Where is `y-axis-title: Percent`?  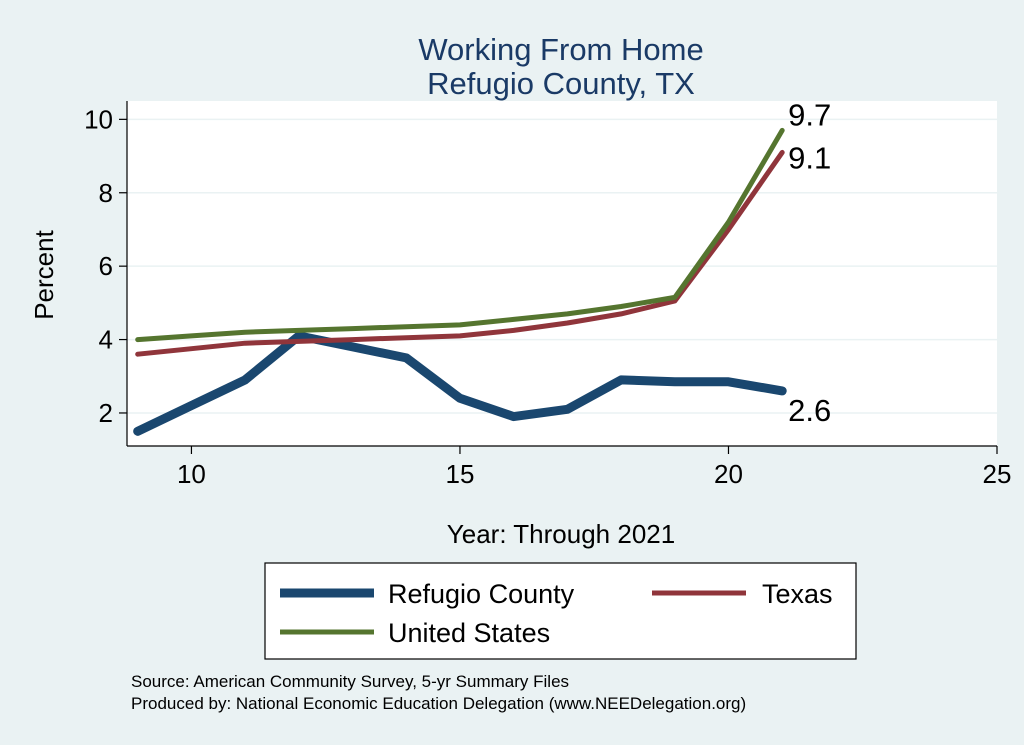
y-axis-title: Percent is located at coordinates (44, 274).